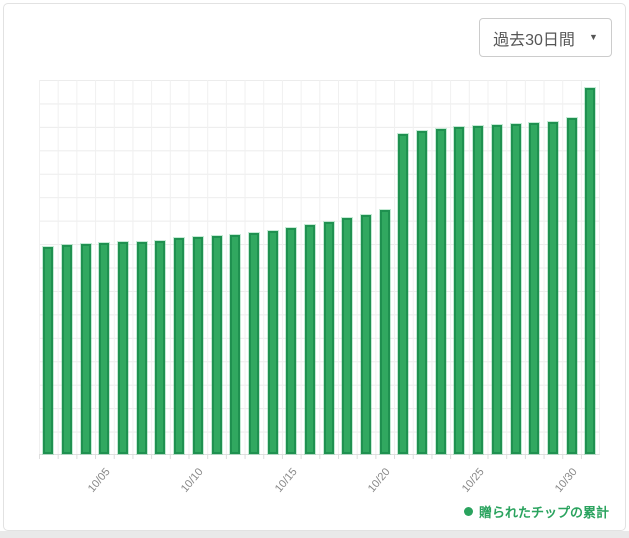 Image resolution: width=629 pixels, height=538 pixels. I want to click on x-axis-label: 10/20, so click(380, 480).